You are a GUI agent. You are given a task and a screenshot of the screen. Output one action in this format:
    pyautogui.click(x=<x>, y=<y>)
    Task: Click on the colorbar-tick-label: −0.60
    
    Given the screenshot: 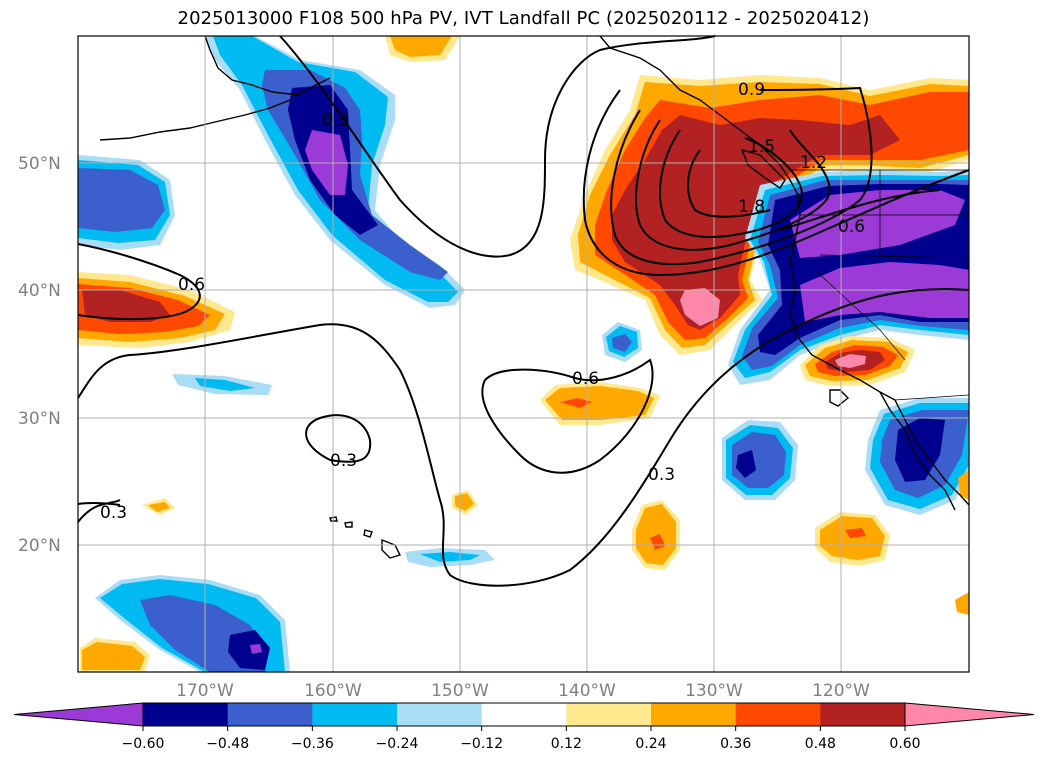 What is the action you would take?
    pyautogui.click(x=143, y=744)
    